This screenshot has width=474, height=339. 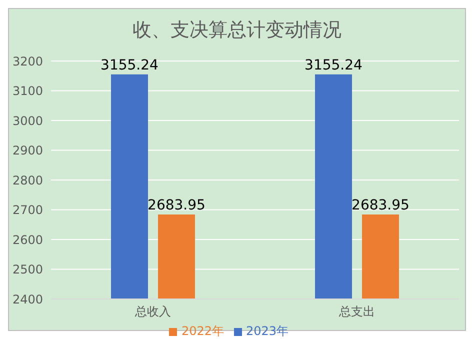 I want to click on y-tick-label: 2600, so click(x=27, y=239).